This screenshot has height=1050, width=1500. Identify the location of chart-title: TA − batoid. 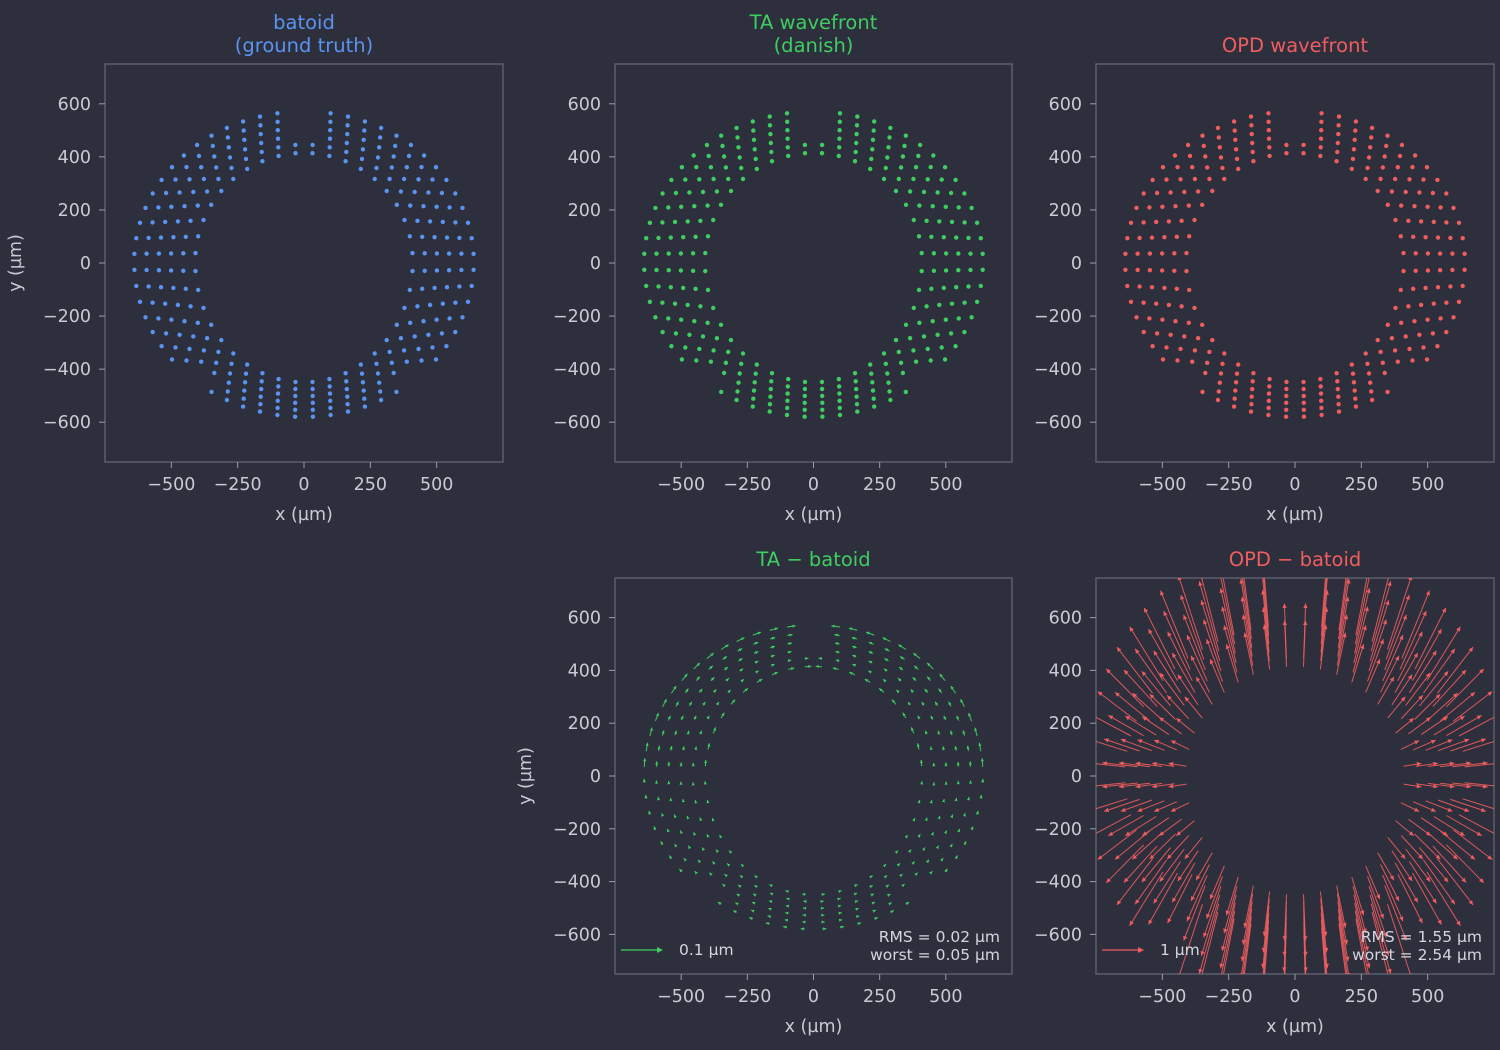
(812, 559).